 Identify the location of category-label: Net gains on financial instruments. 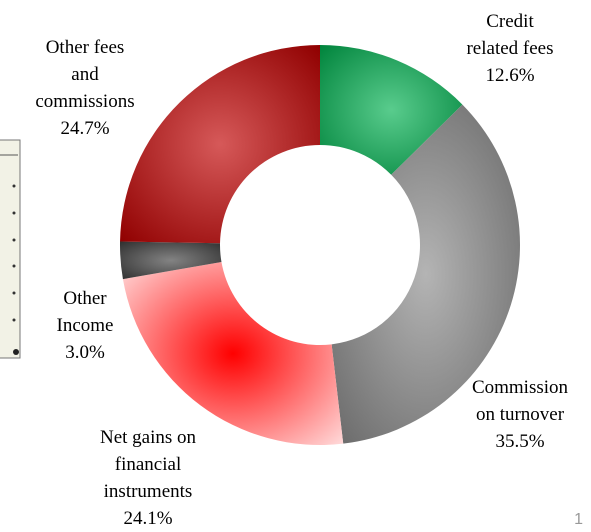
(148, 464).